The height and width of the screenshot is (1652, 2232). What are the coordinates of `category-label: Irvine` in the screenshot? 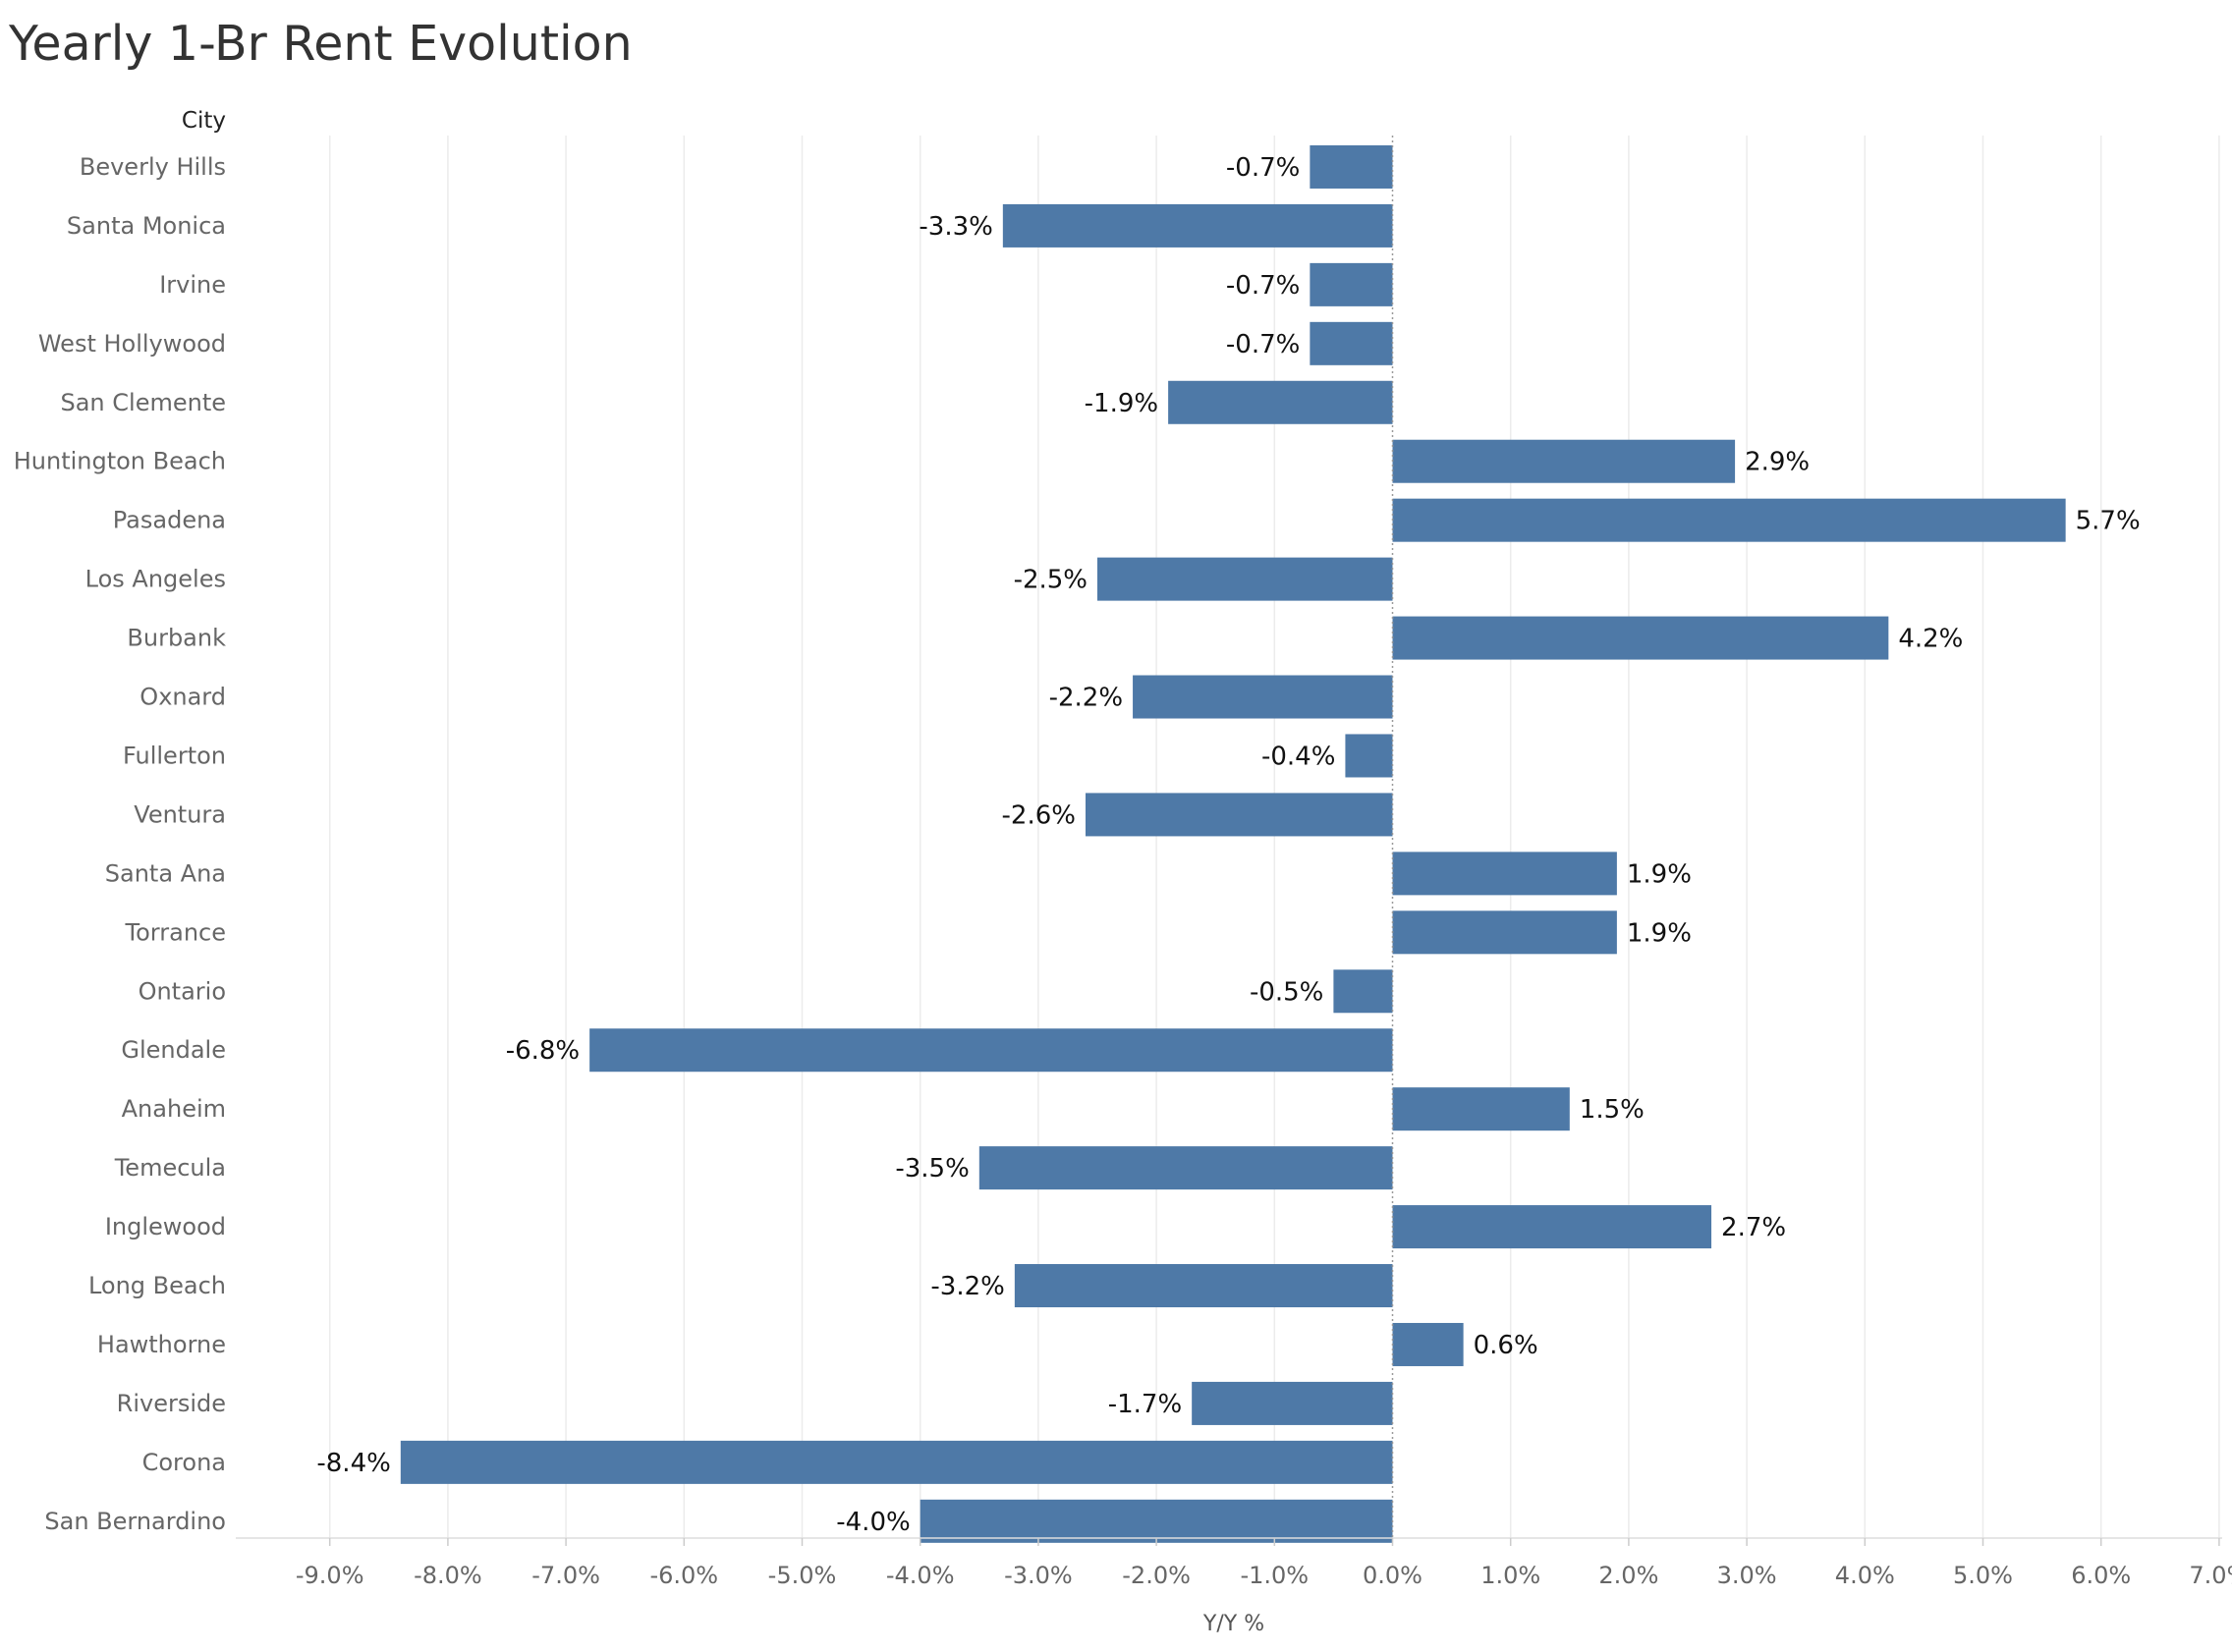 It's located at (192, 285).